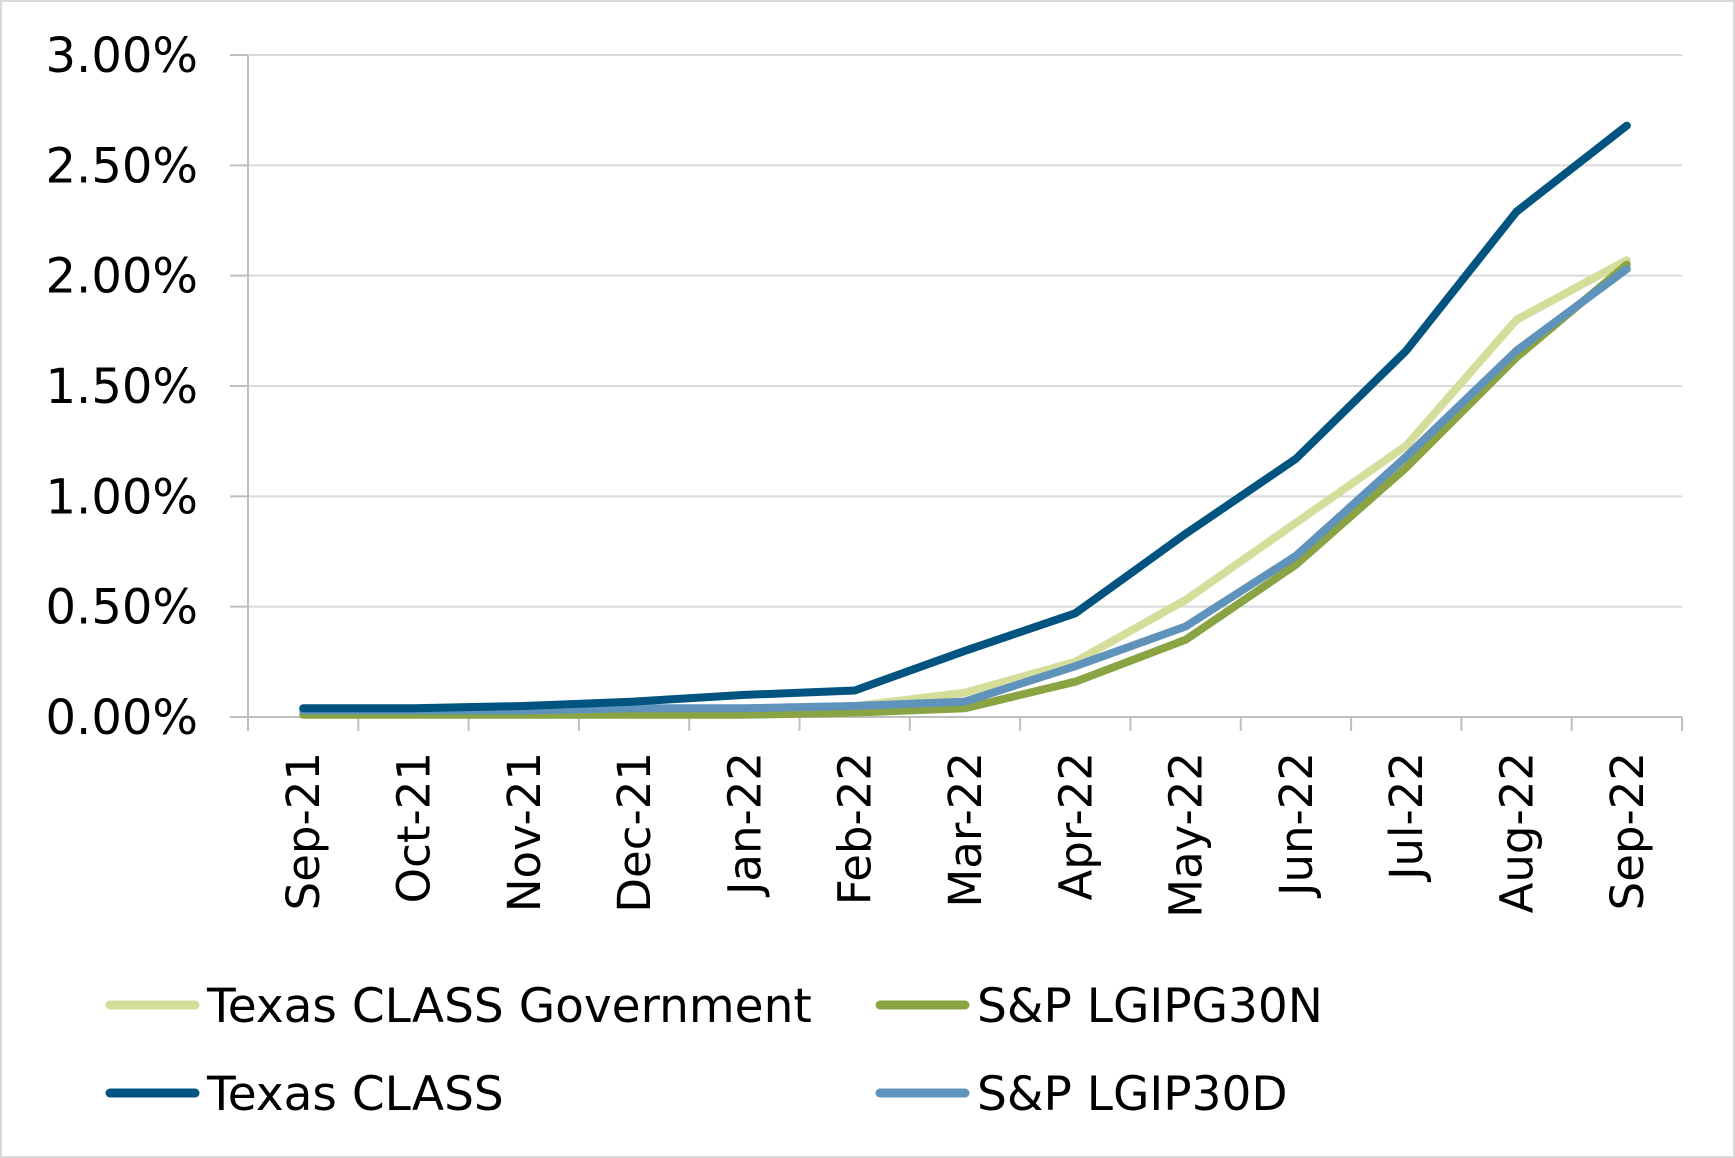  I want to click on x-tick-label: Nov-21, so click(524, 832).